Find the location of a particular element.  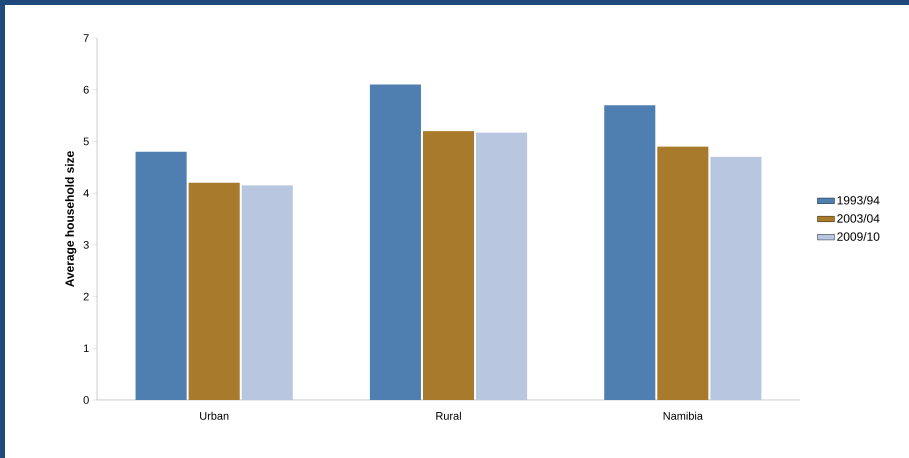

x-tick-label: Namibia is located at coordinates (683, 416).